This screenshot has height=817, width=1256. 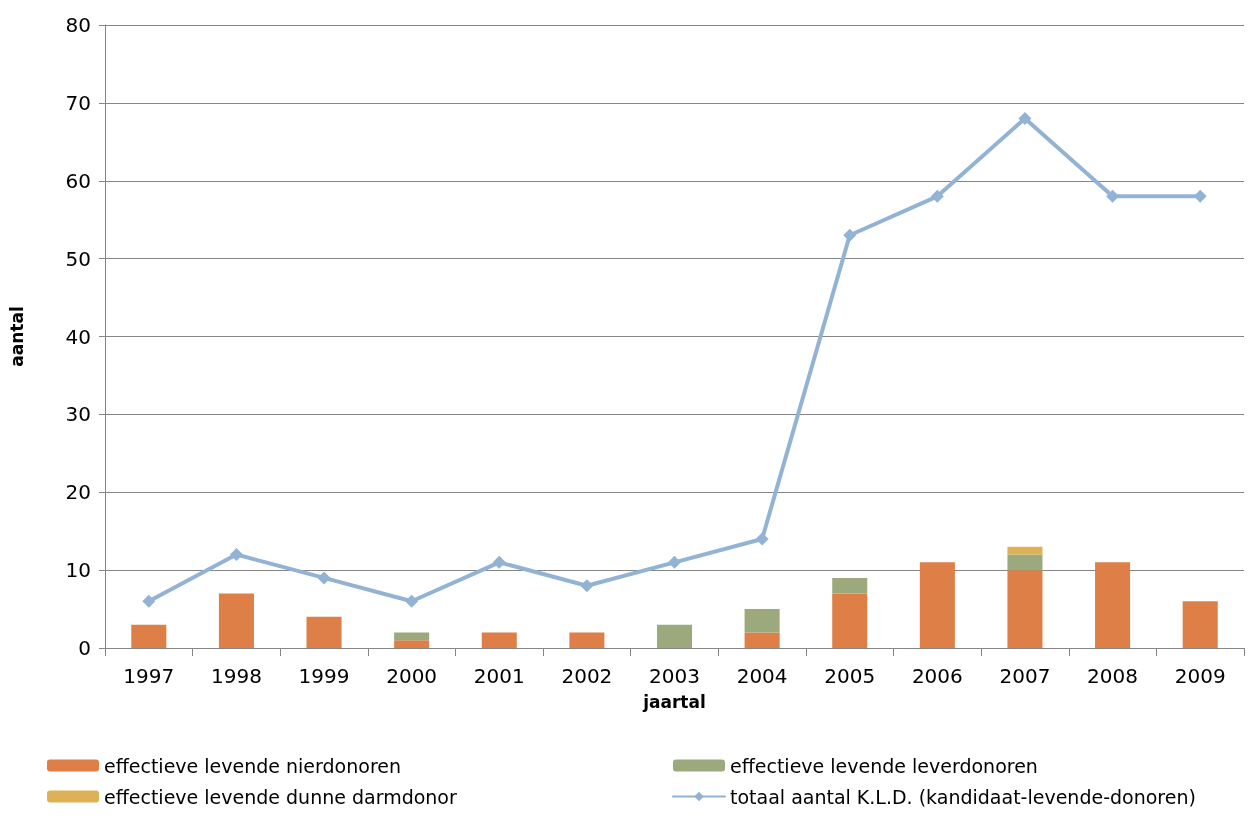 What do you see at coordinates (674, 701) in the screenshot?
I see `x-axis-title: jaartal` at bounding box center [674, 701].